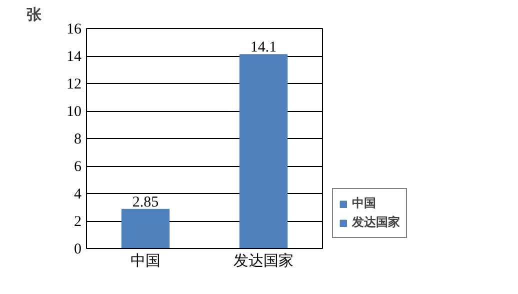 The height and width of the screenshot is (294, 518). Describe the element at coordinates (78, 140) in the screenshot. I see `y-tick-label: 8` at that location.